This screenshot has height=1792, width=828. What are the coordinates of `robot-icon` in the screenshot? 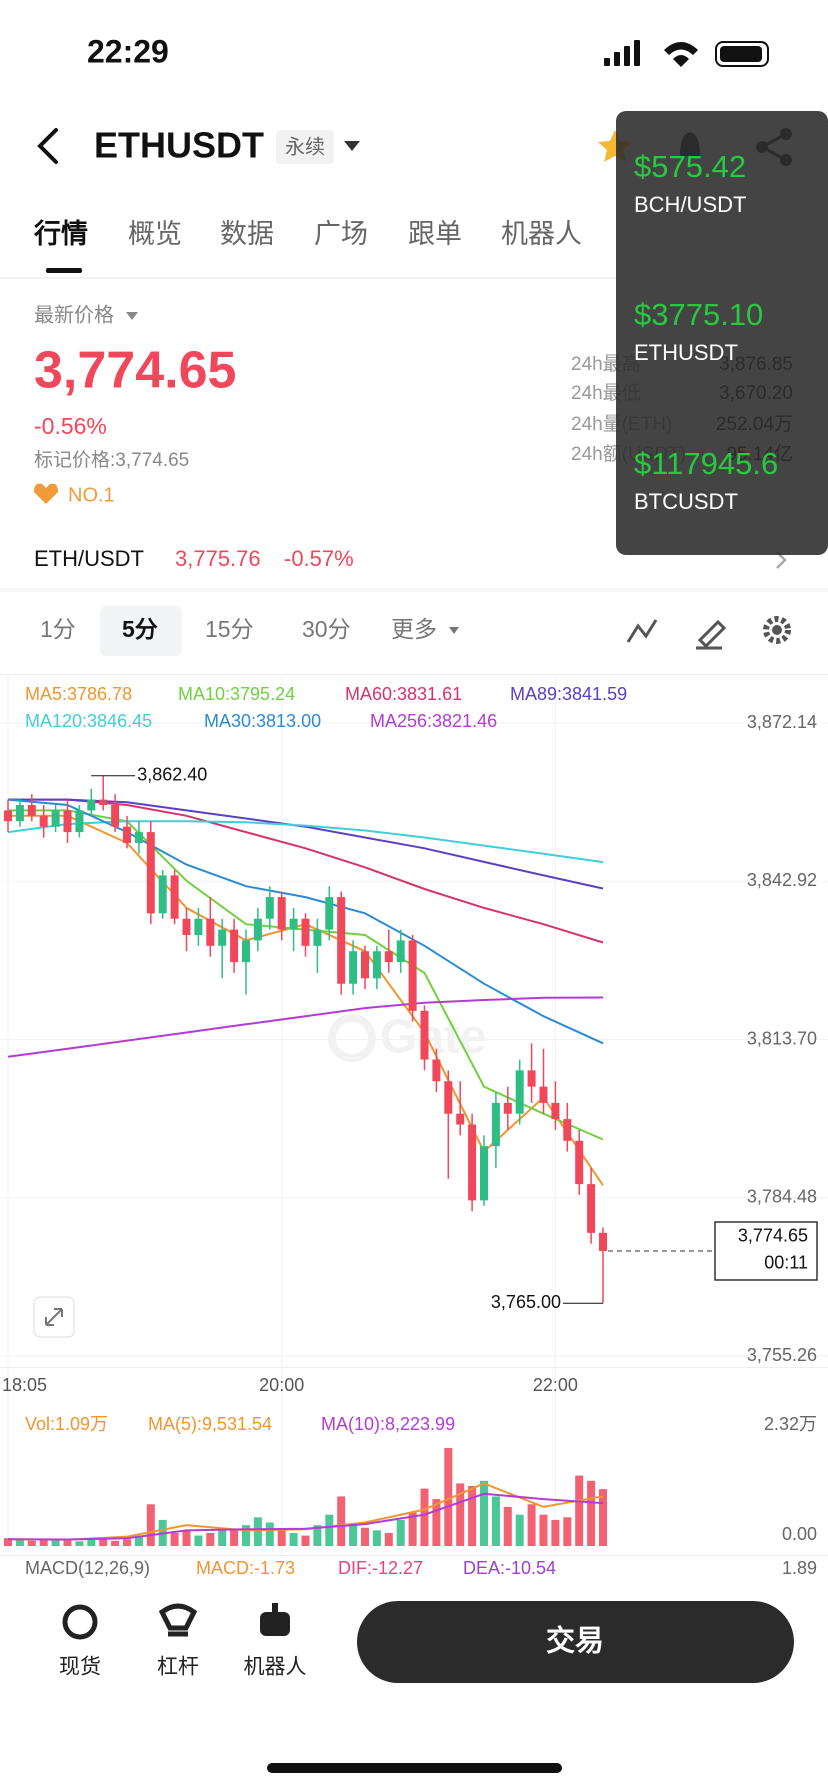 It's located at (275, 1624).